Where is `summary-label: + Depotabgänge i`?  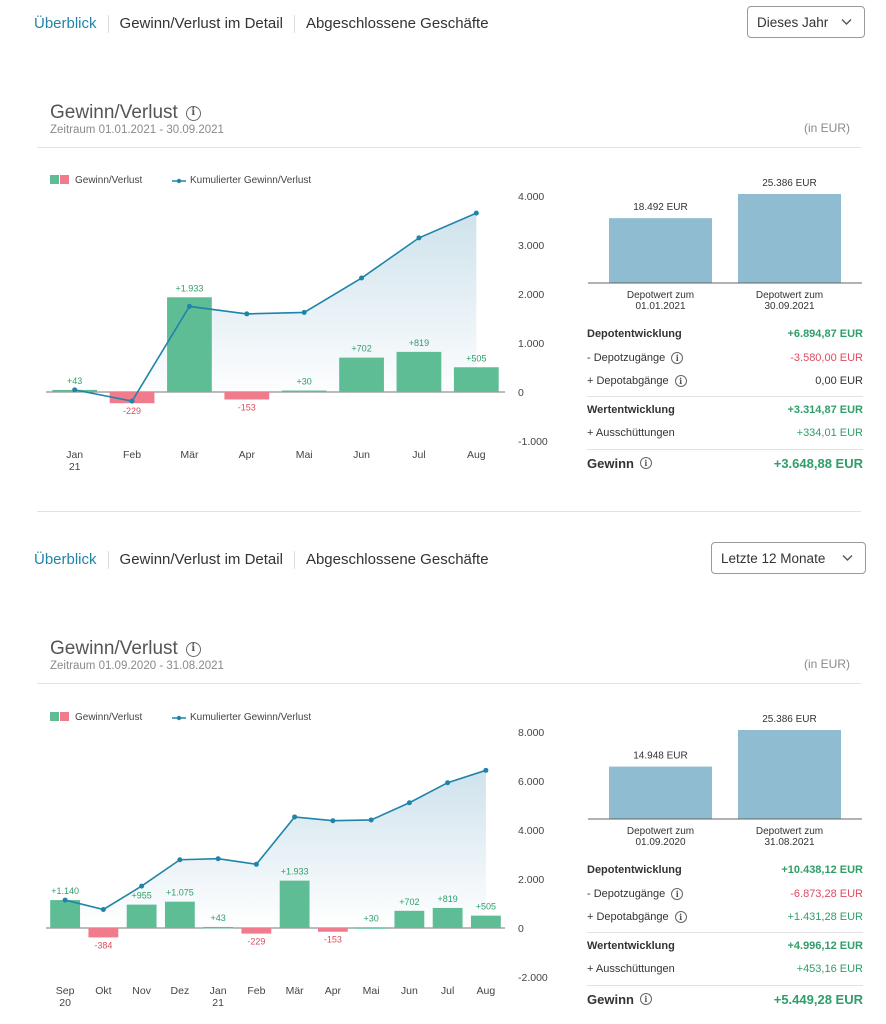
summary-label: + Depotabgänge i is located at coordinates (637, 381).